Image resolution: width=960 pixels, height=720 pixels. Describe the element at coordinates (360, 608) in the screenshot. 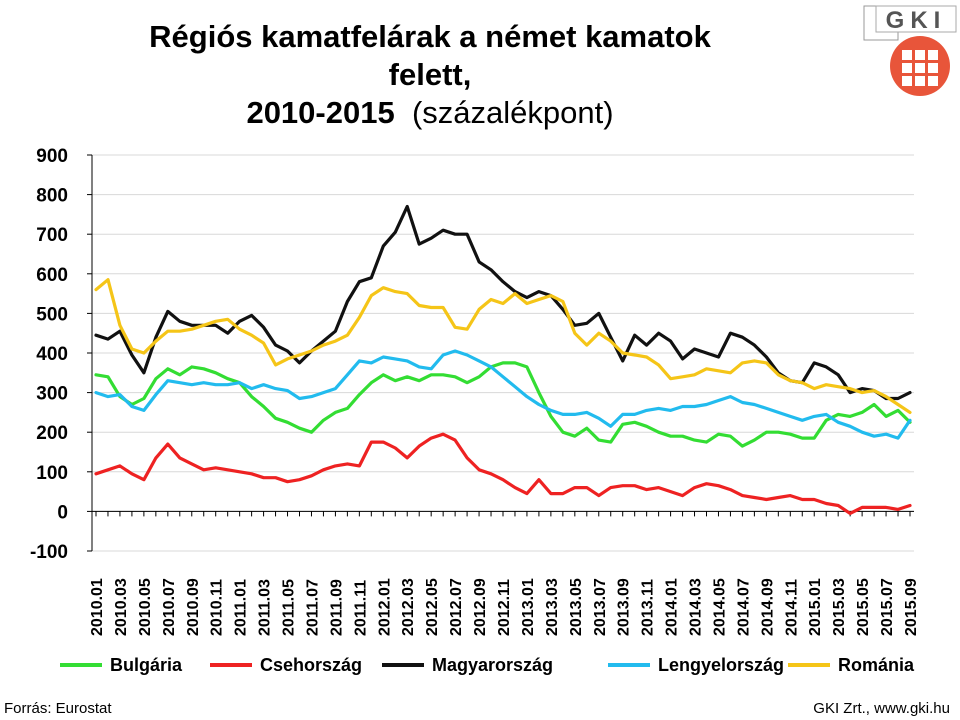

I see `x-tick-label: 2011.11` at that location.